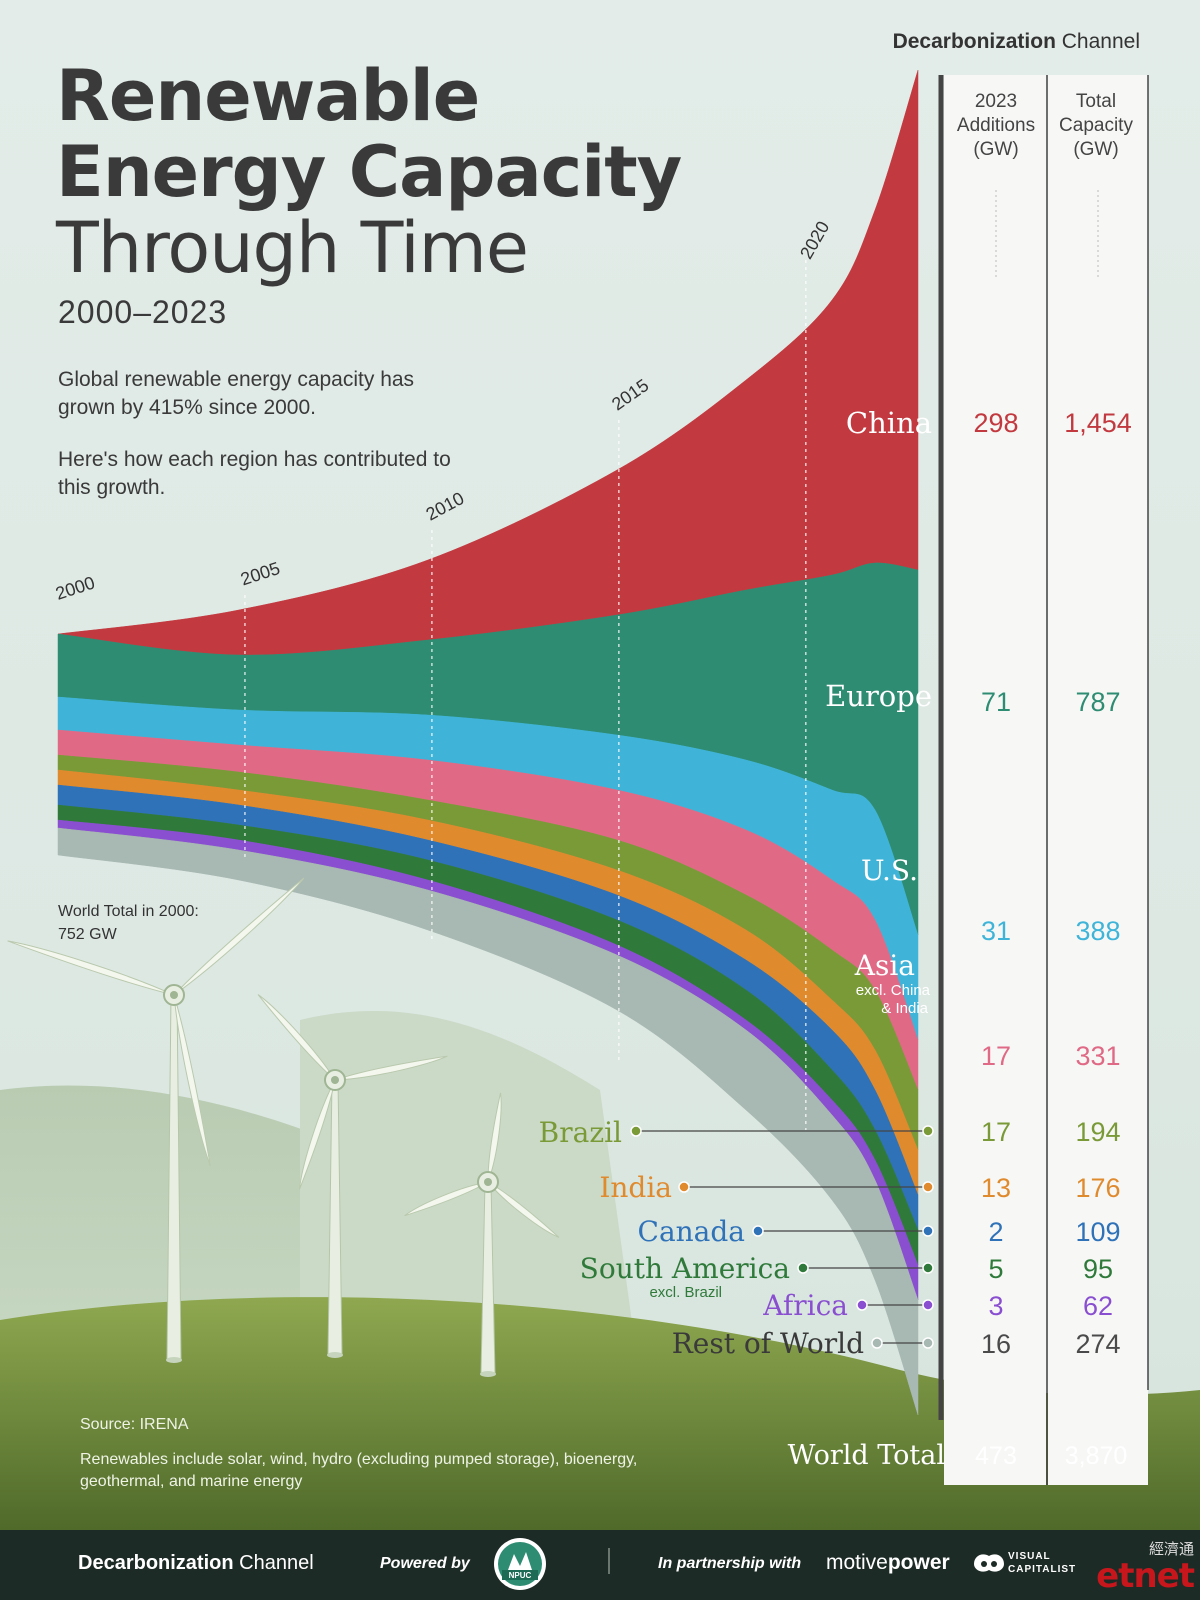 Image resolution: width=1200 pixels, height=1600 pixels. Describe the element at coordinates (730, 1563) in the screenshot. I see `partnership-text: In partnership with` at that location.